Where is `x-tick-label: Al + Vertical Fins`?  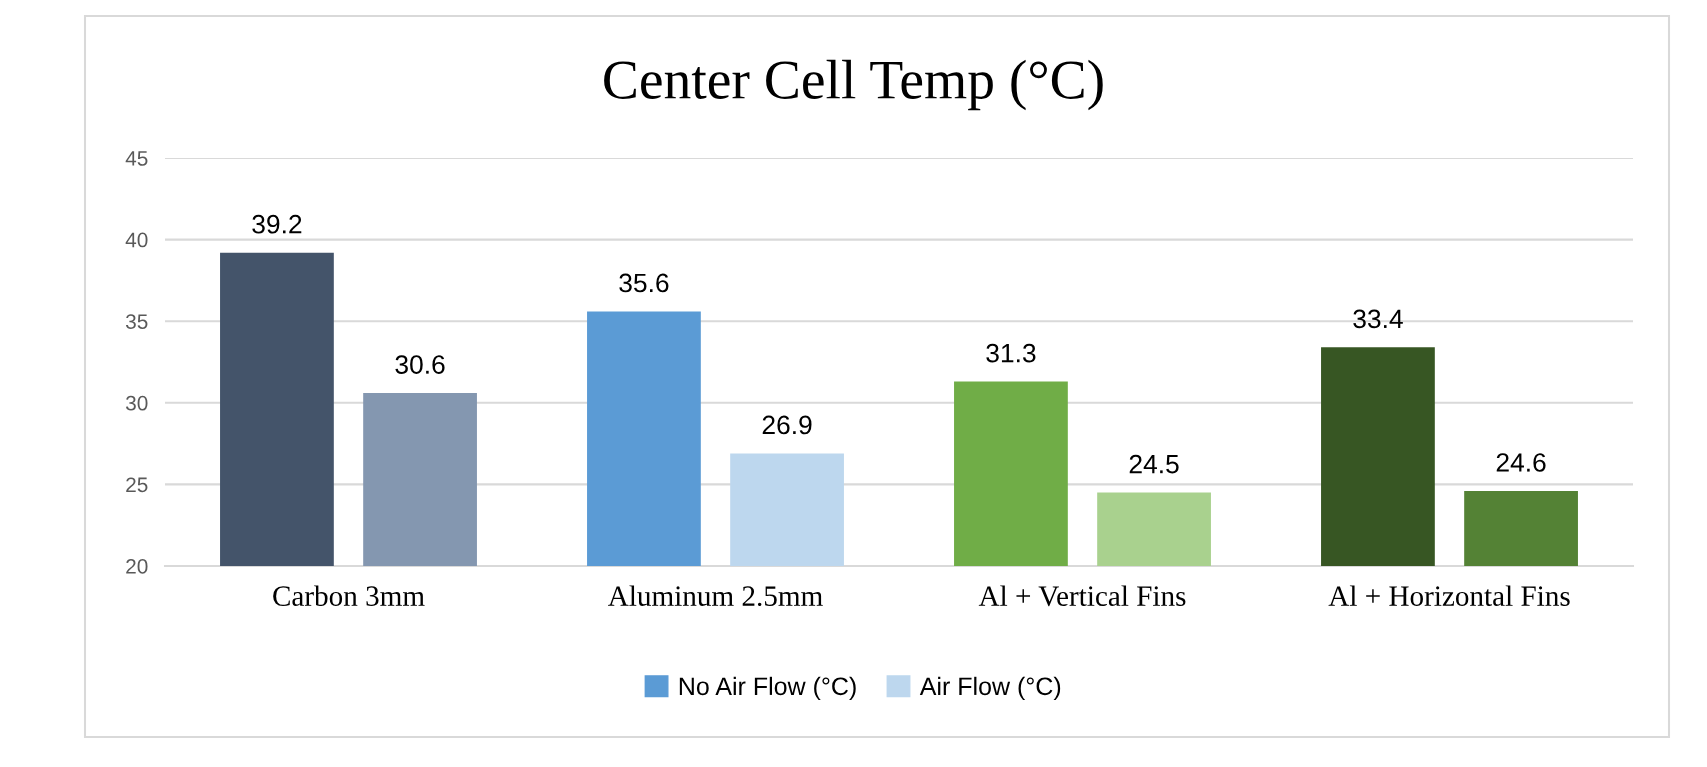 x-tick-label: Al + Vertical Fins is located at coordinates (1082, 596).